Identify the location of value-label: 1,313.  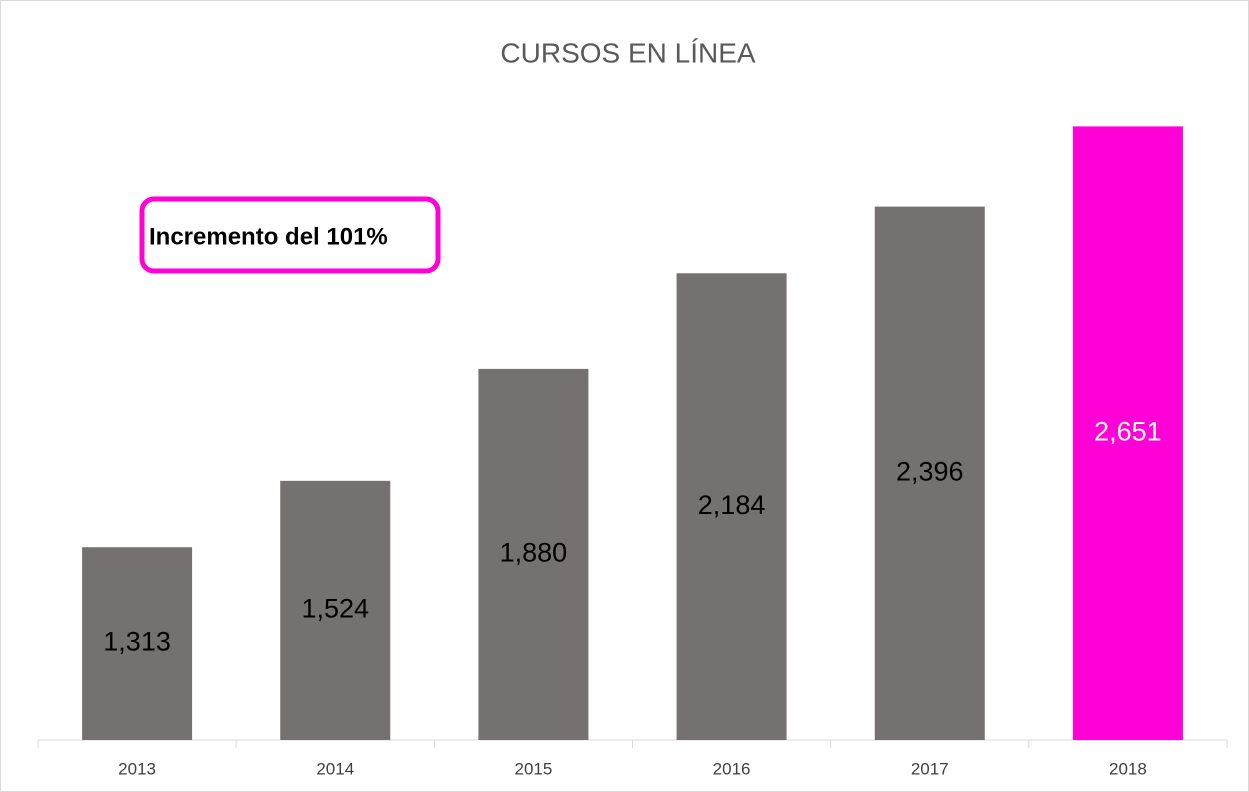
(137, 642).